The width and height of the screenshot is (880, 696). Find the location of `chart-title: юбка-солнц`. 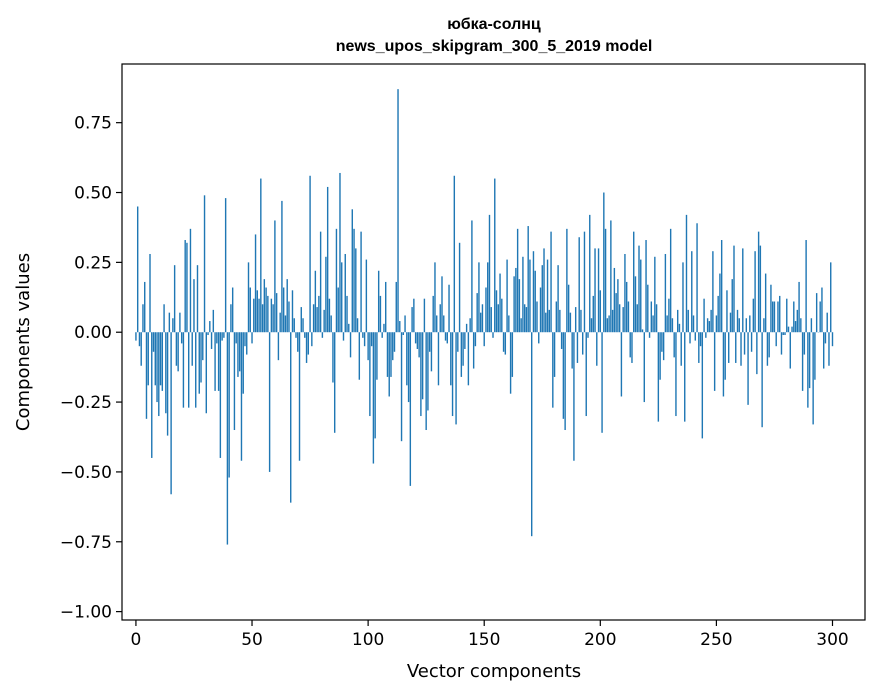

chart-title: юбка-солнц is located at coordinates (494, 24).